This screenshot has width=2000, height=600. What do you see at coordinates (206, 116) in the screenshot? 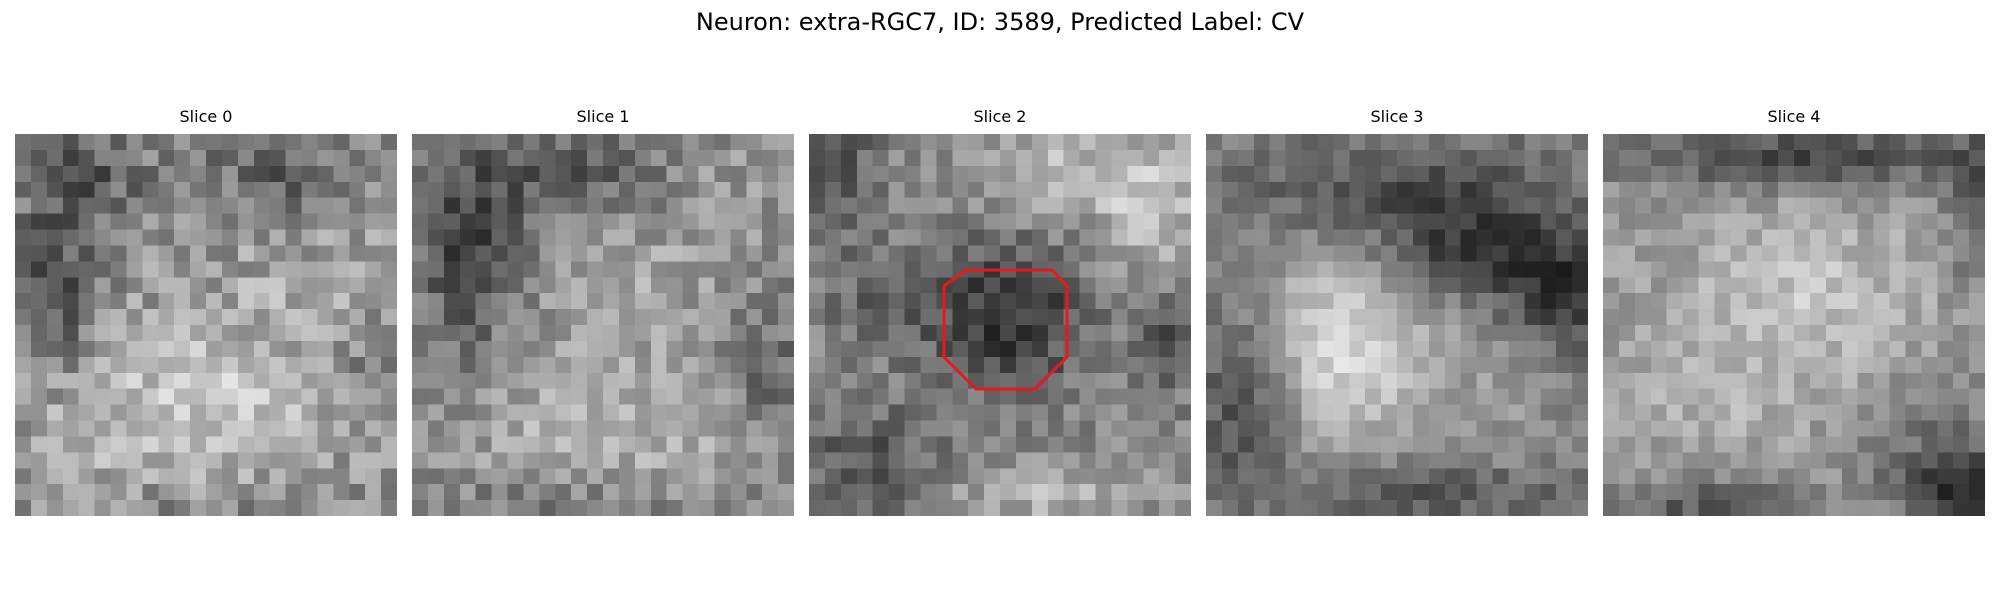
I see `slice-title-0: Slice 0` at bounding box center [206, 116].